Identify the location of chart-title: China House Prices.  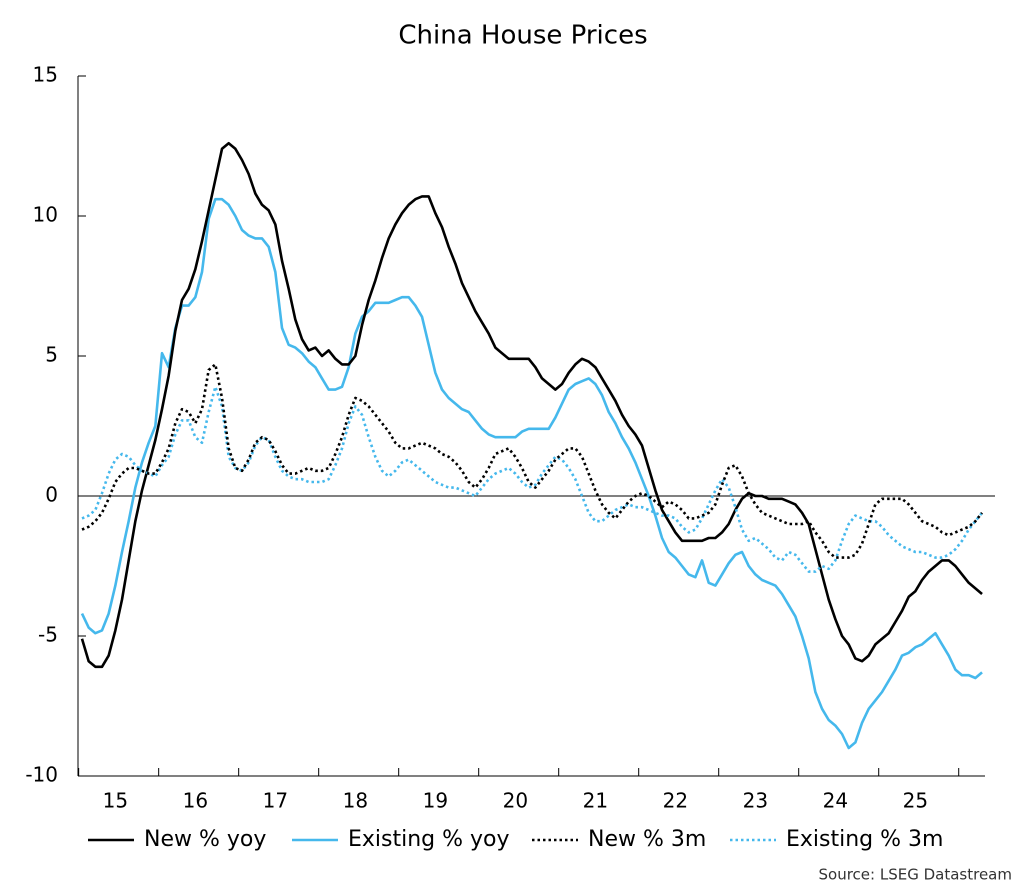
(522, 36).